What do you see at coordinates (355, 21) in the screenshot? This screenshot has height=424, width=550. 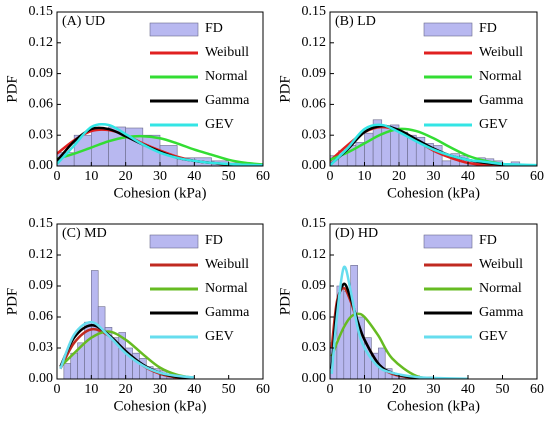 I see `panel-label: (B) LD` at bounding box center [355, 21].